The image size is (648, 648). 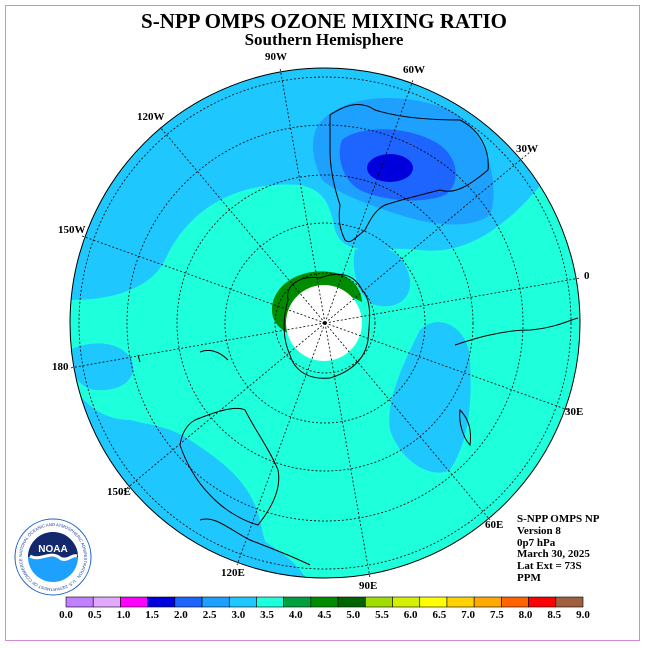 I want to click on colorbar-label: 5.0, so click(x=353, y=615).